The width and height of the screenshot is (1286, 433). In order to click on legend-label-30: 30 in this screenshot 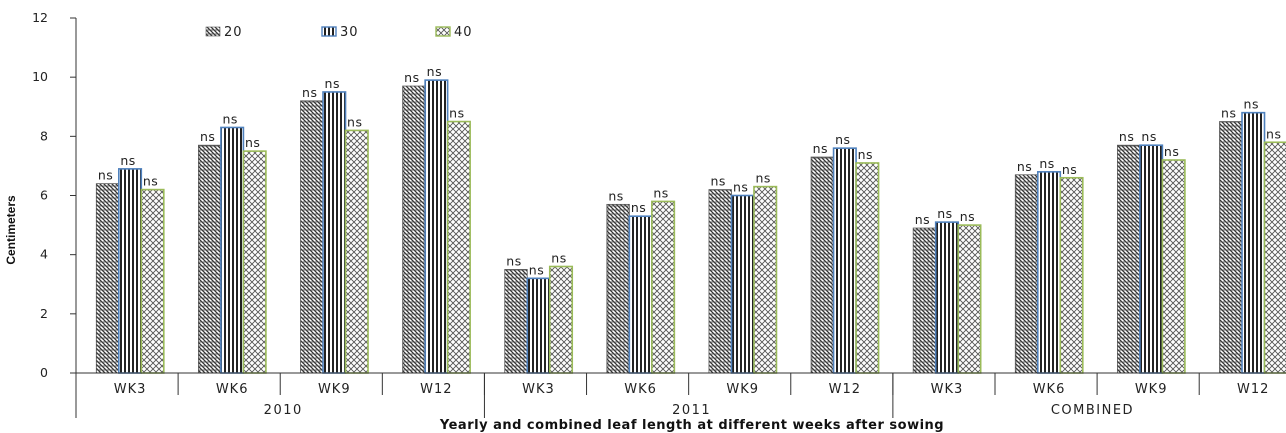, I will do `click(349, 32)`.